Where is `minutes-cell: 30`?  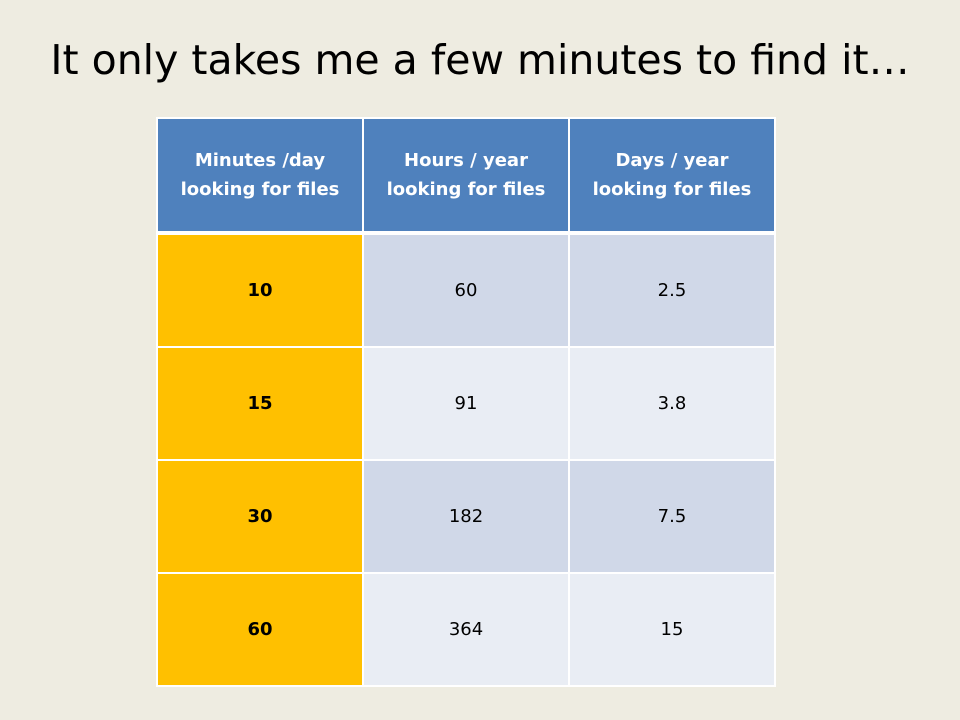
minutes-cell: 30 is located at coordinates (260, 516).